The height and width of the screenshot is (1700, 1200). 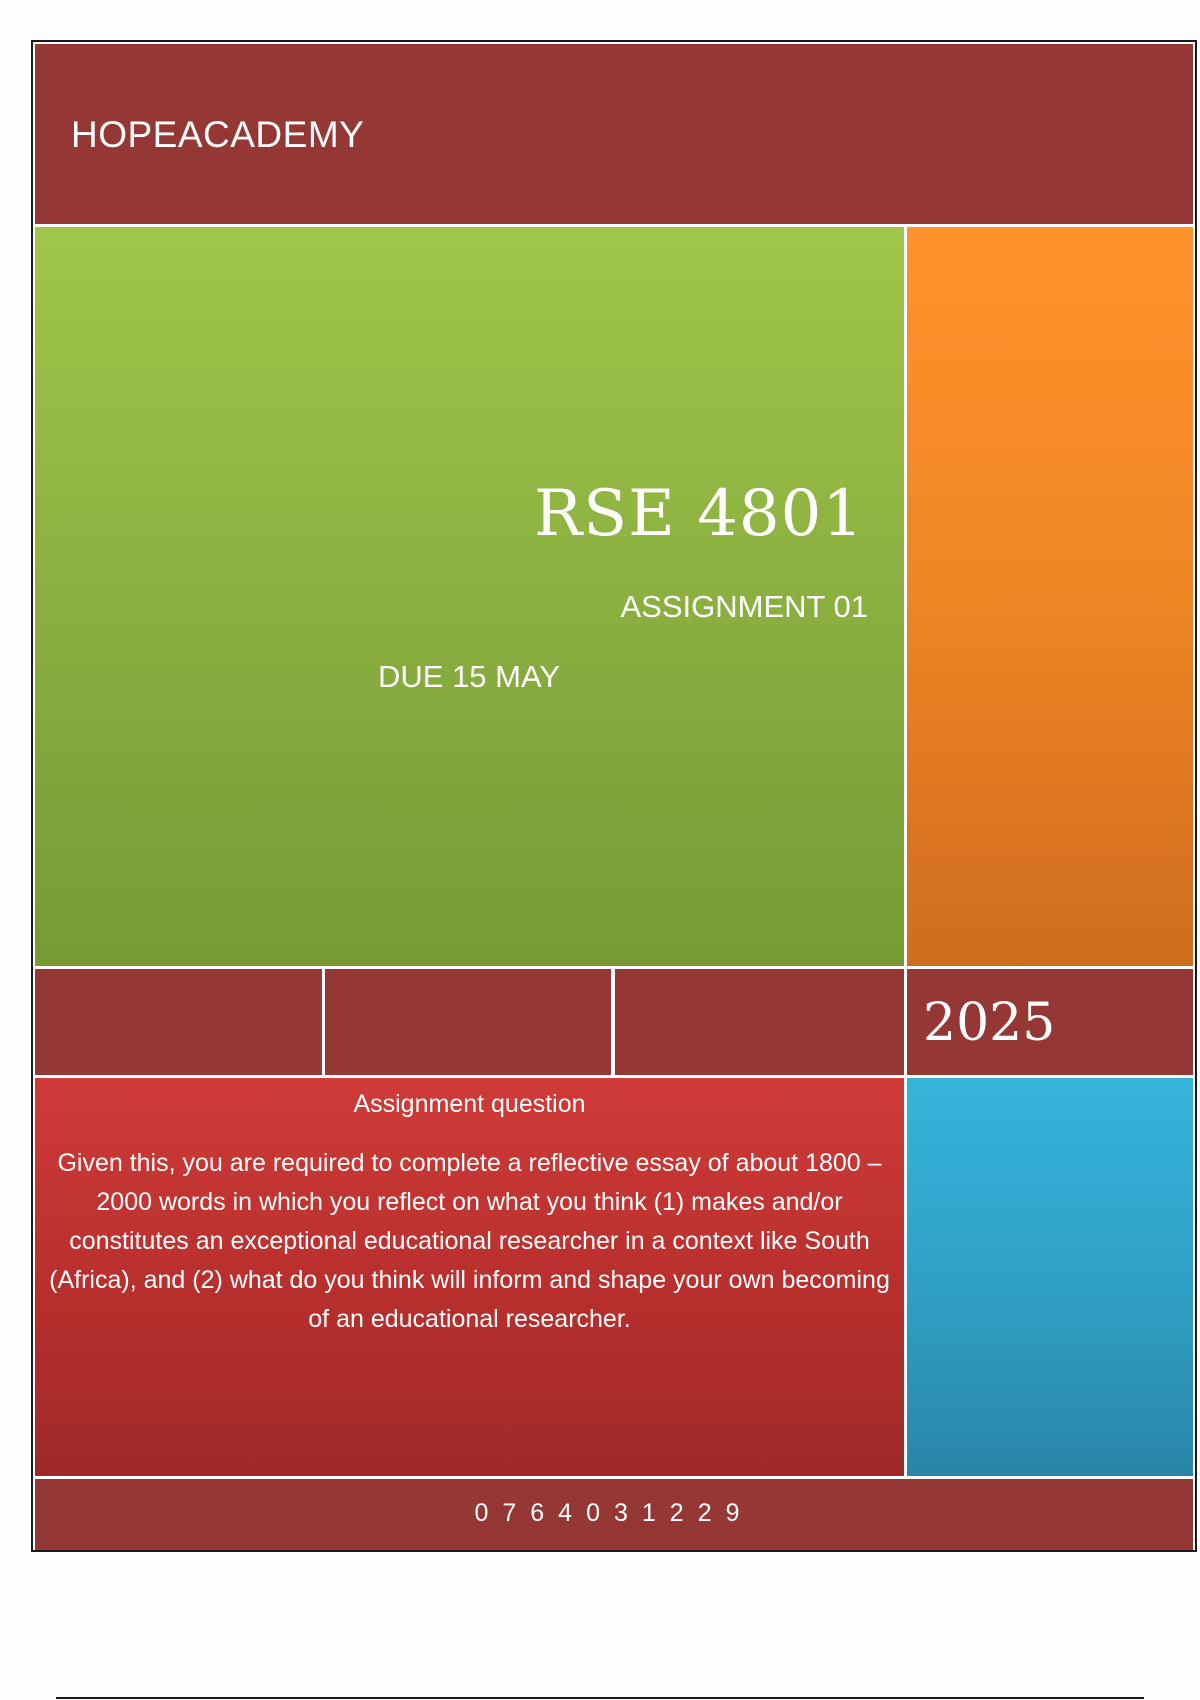 I want to click on footer-band: 0764031229, so click(x=614, y=1514).